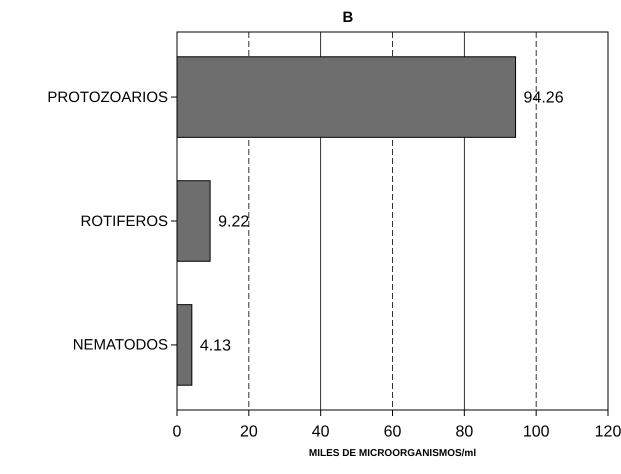 The width and height of the screenshot is (621, 474). What do you see at coordinates (607, 432) in the screenshot?
I see `x-tick-label: 120` at bounding box center [607, 432].